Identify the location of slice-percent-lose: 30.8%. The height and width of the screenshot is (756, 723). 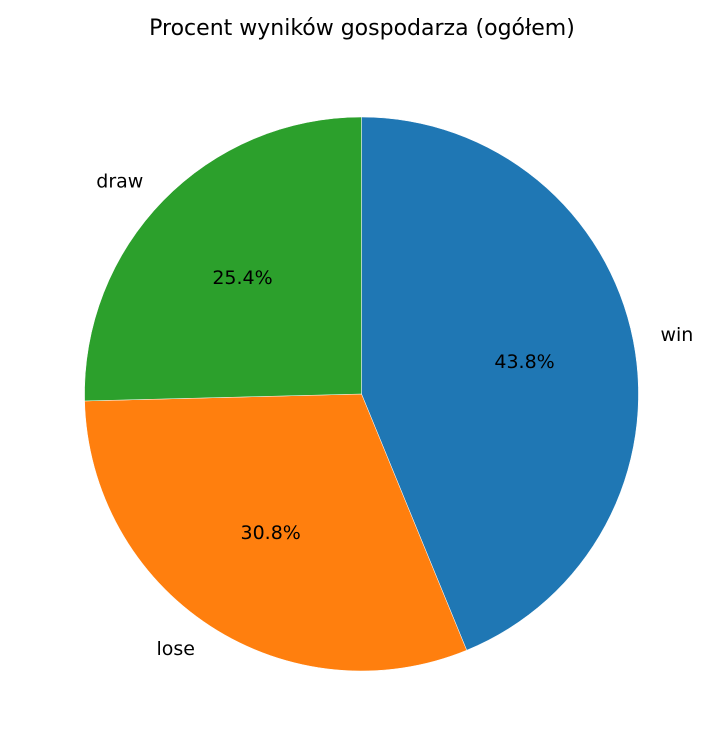
(271, 533).